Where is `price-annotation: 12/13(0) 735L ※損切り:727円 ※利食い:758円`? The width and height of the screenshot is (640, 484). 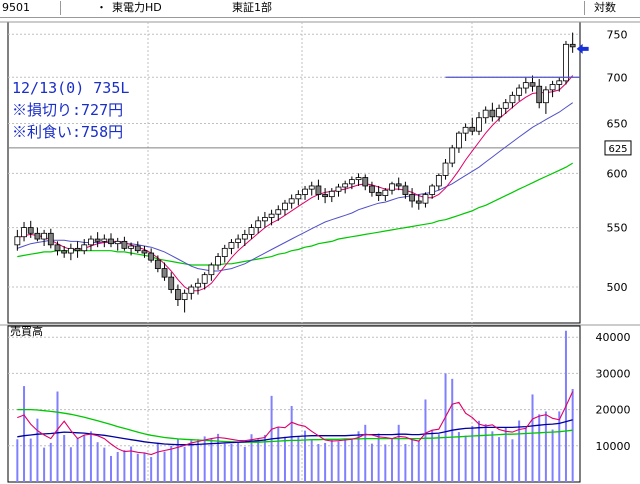 price-annotation: 12/13(0) 735L ※損切り:727円 ※利食い:758円 is located at coordinates (70, 110).